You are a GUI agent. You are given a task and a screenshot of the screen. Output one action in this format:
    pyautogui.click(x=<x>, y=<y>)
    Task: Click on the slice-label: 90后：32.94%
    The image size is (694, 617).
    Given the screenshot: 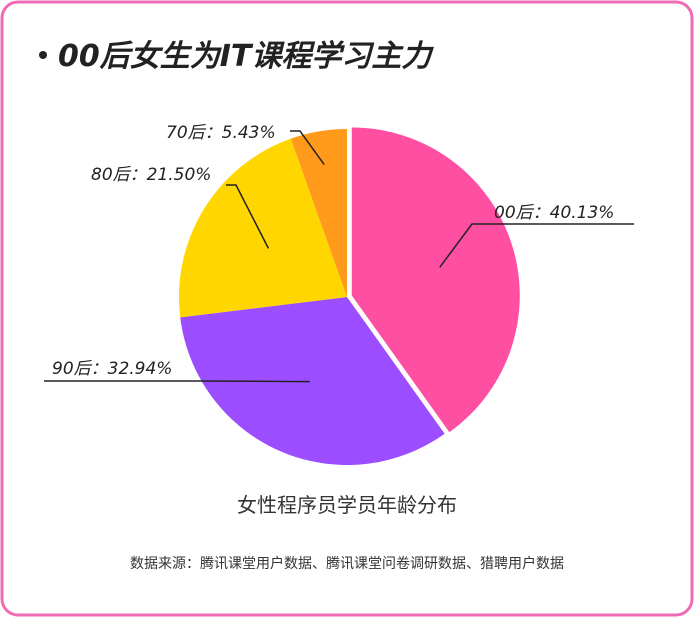 What is the action you would take?
    pyautogui.click(x=112, y=369)
    